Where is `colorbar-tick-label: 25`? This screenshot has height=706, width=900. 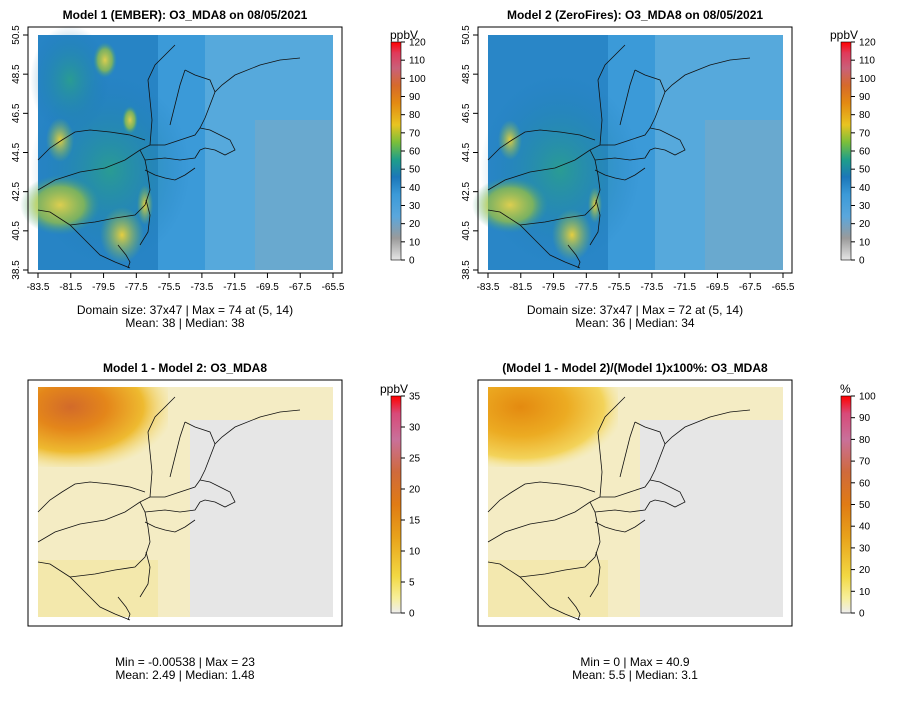
colorbar-tick-label: 25 is located at coordinates (415, 459).